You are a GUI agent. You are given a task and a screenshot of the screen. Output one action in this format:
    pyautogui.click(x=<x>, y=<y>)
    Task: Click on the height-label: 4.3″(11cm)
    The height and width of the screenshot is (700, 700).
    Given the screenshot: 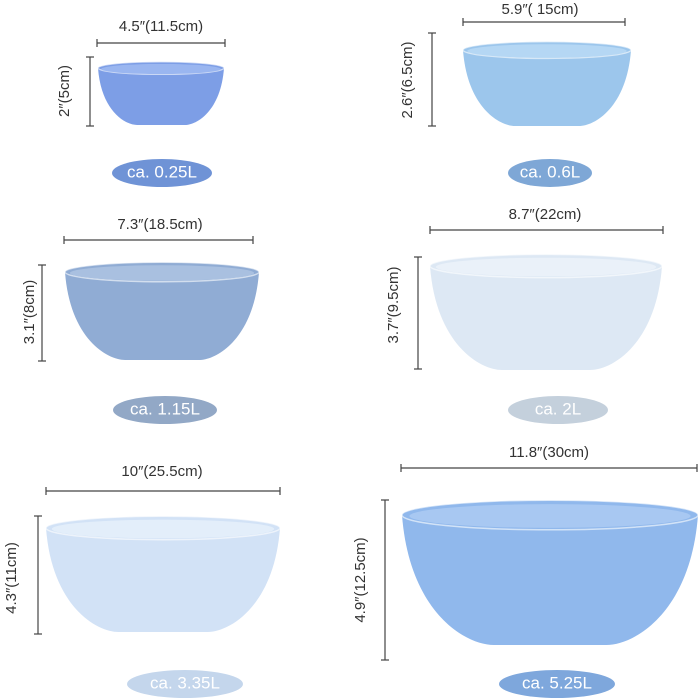 What is the action you would take?
    pyautogui.click(x=11, y=578)
    